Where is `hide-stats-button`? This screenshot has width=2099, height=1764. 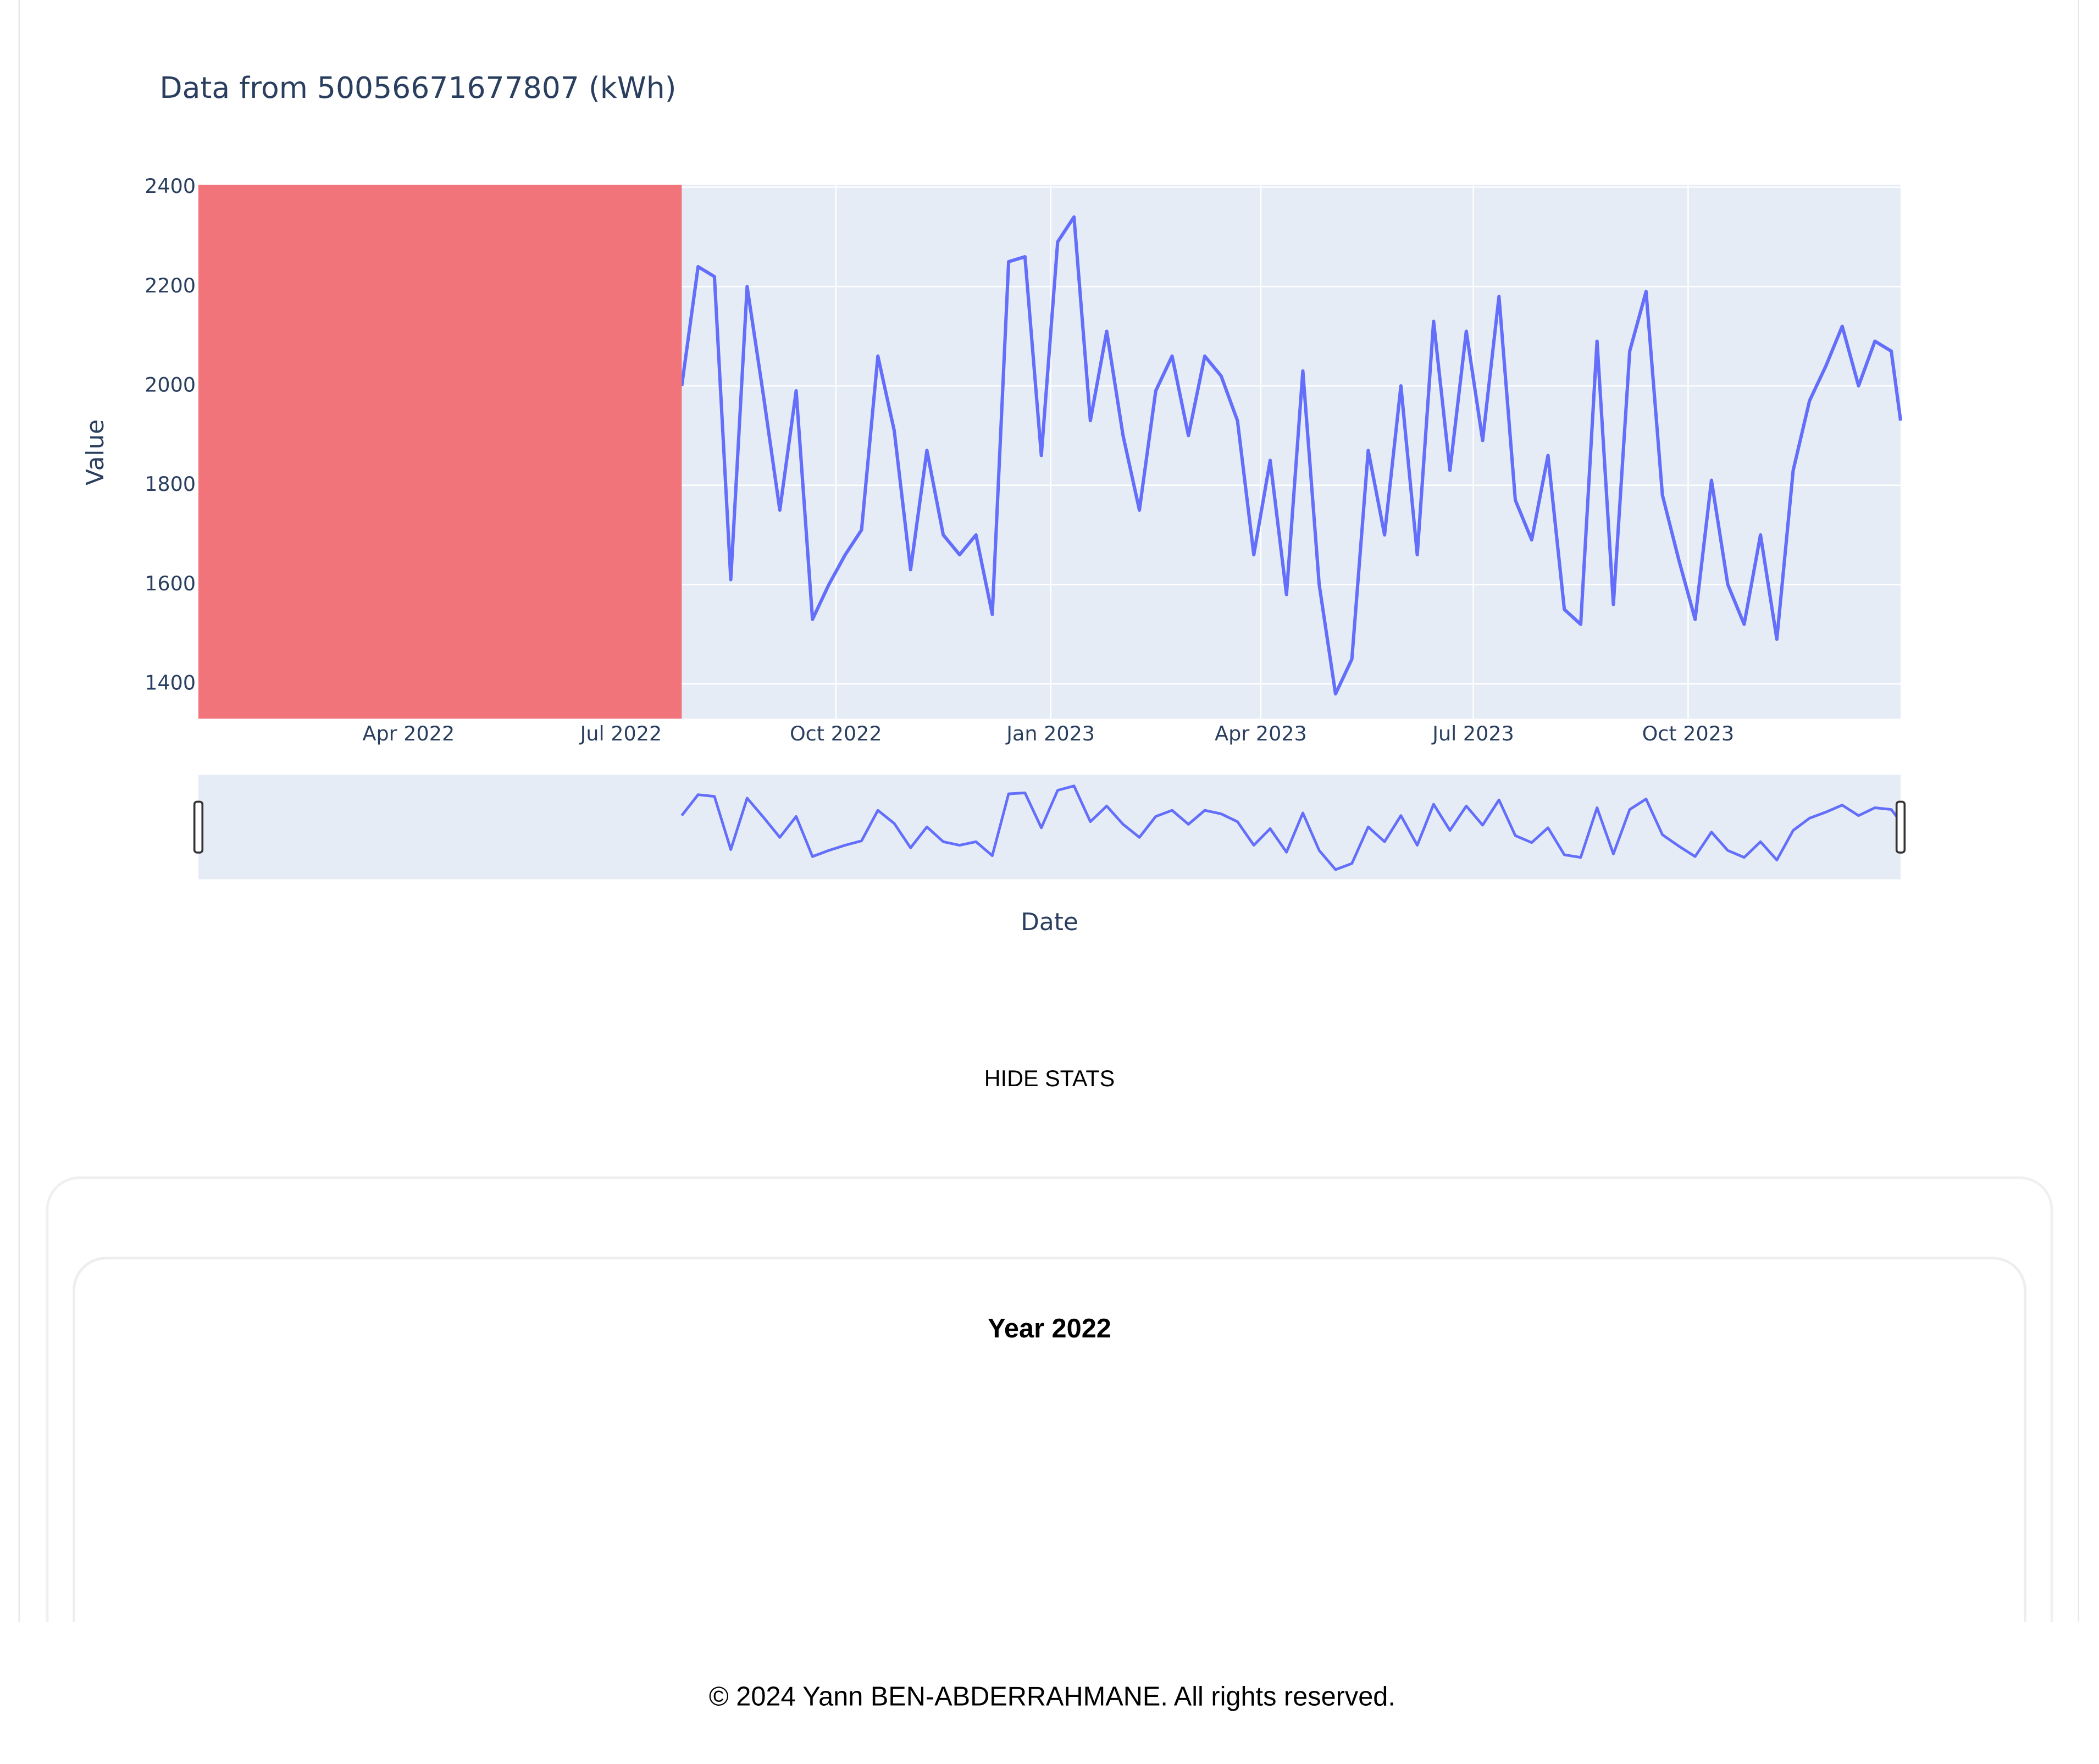
hide-stats-button is located at coordinates (1049, 1080).